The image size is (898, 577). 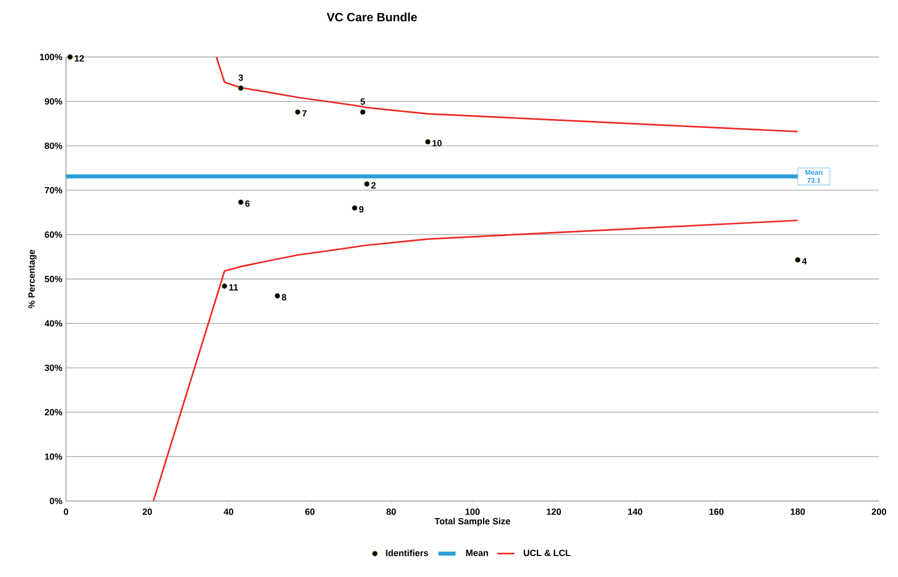 I want to click on x-tick-label: 200, so click(x=879, y=511).